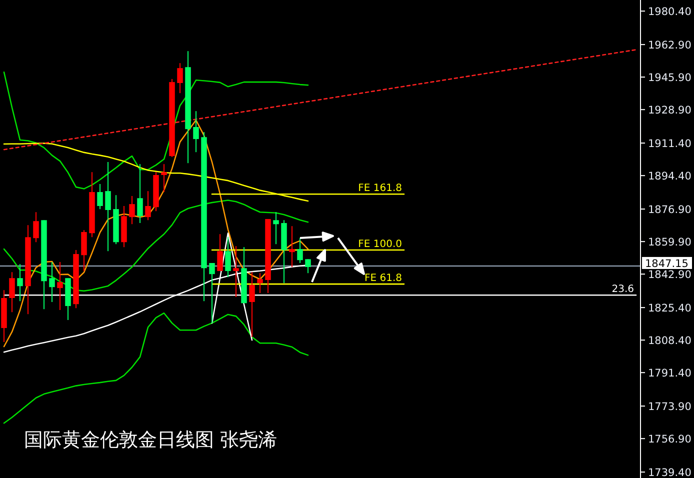 Image resolution: width=694 pixels, height=478 pixels. I want to click on y-tick-label: 1911.40, so click(670, 144).